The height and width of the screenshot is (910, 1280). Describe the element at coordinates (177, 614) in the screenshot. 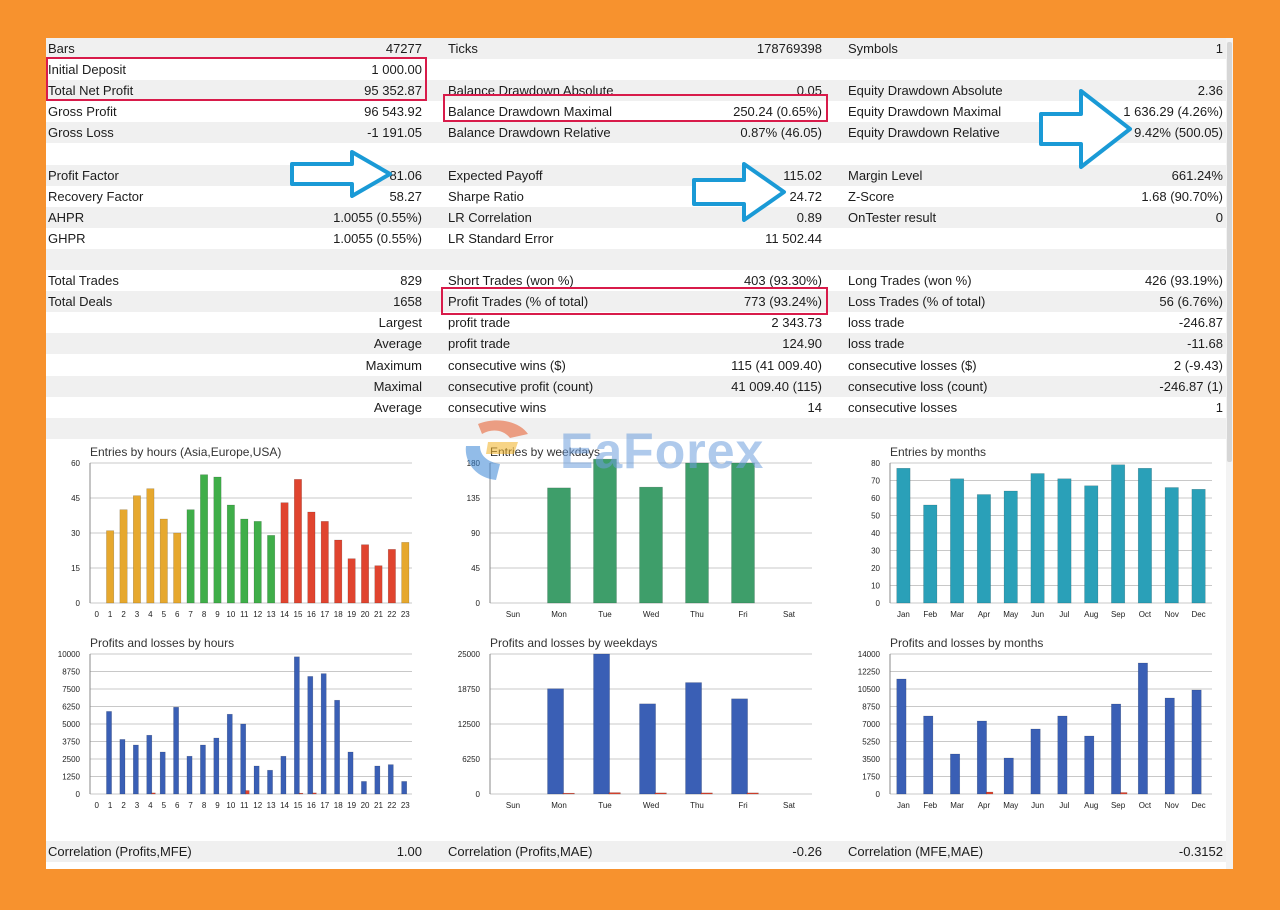

I see `x-tick-label: 6` at that location.